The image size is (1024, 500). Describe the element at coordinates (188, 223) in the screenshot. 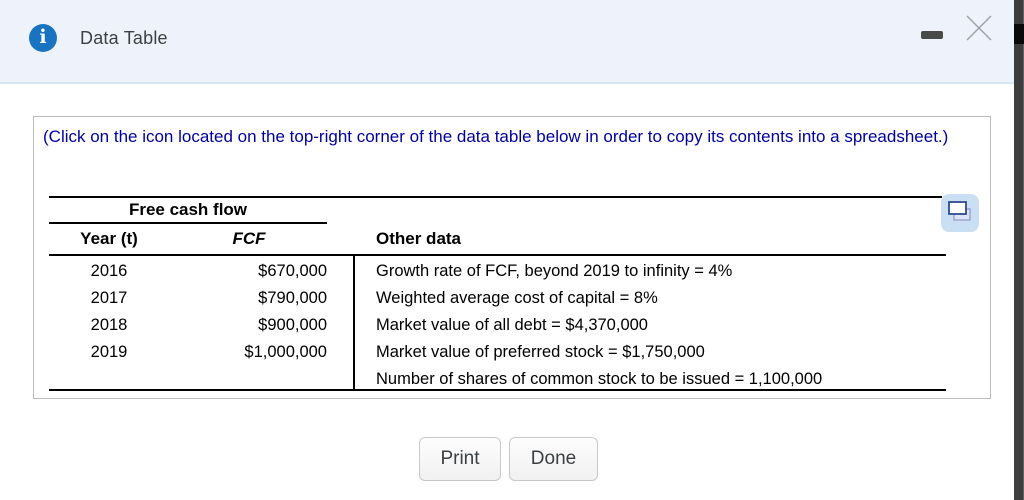

I see `group-header-rule` at that location.